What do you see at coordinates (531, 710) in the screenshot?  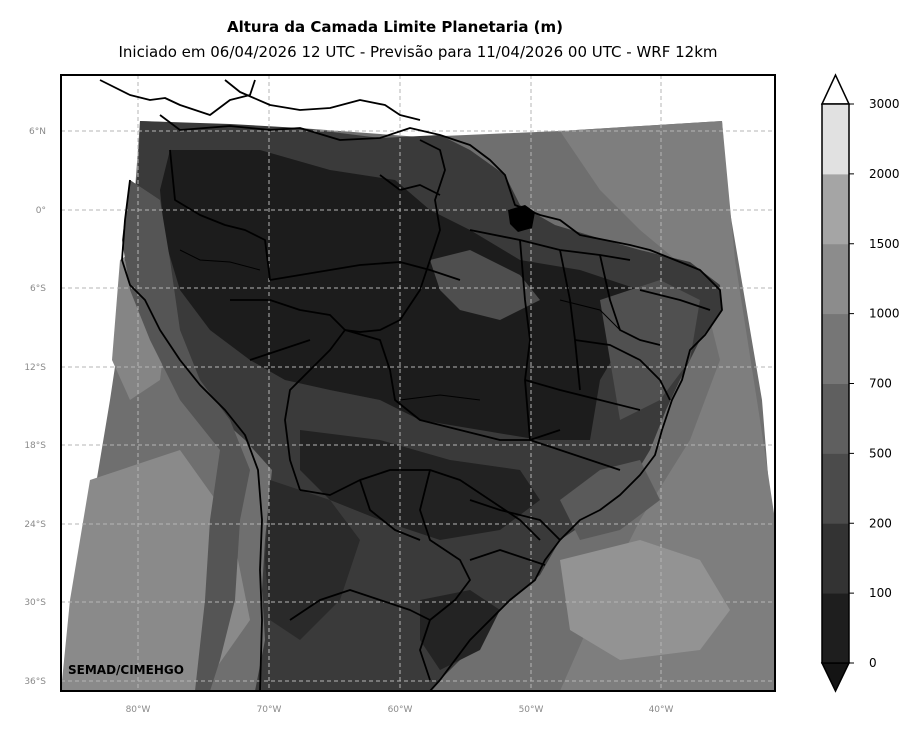 I see `lon-tick: 50°W` at bounding box center [531, 710].